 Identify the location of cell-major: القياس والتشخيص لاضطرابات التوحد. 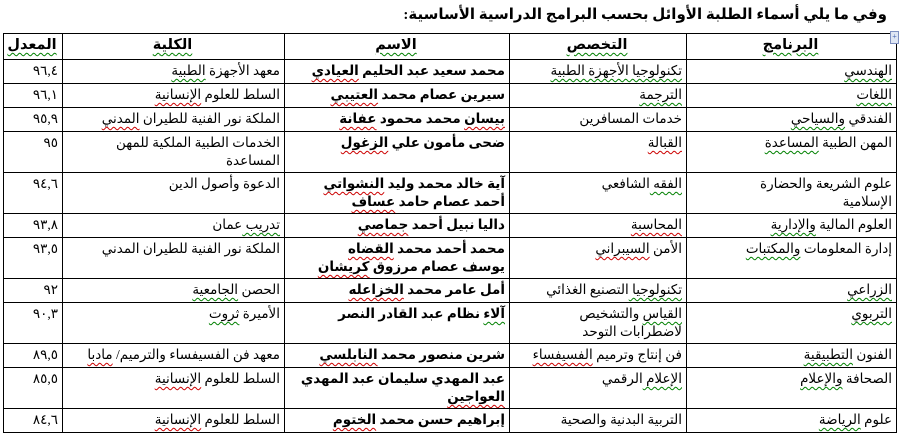
(598, 323).